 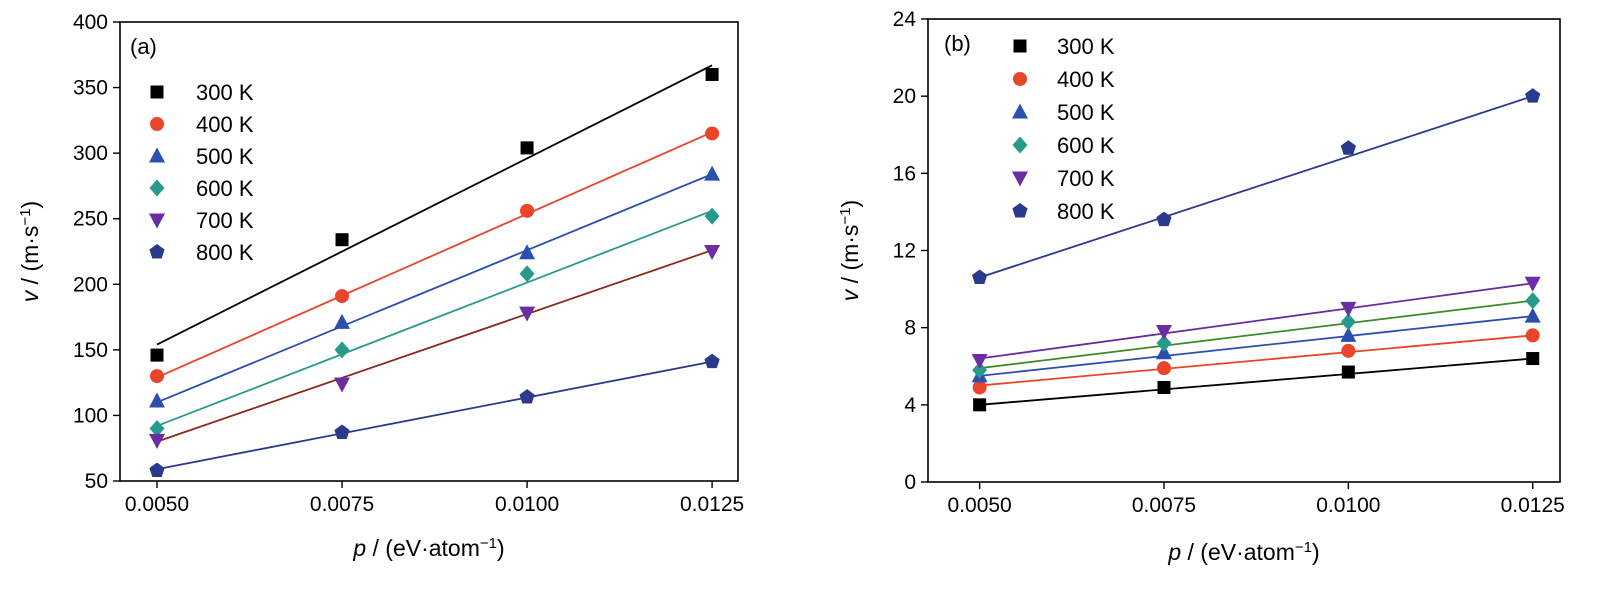 What do you see at coordinates (90, 284) in the screenshot?
I see `y-tick-label: 200` at bounding box center [90, 284].